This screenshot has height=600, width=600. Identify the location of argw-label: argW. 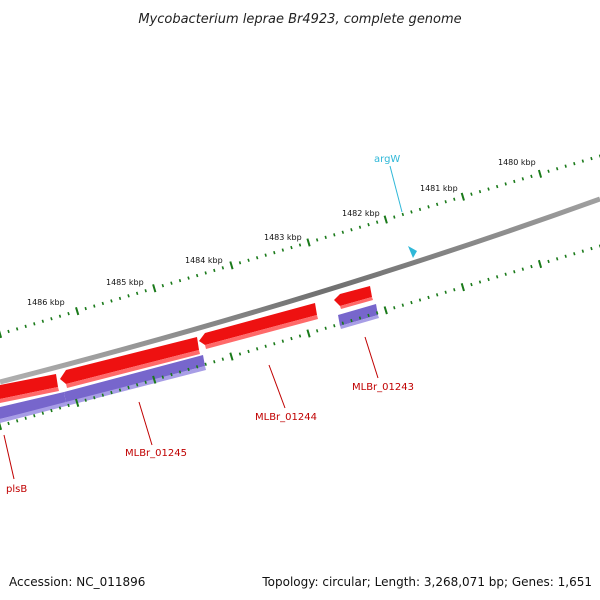
(387, 159).